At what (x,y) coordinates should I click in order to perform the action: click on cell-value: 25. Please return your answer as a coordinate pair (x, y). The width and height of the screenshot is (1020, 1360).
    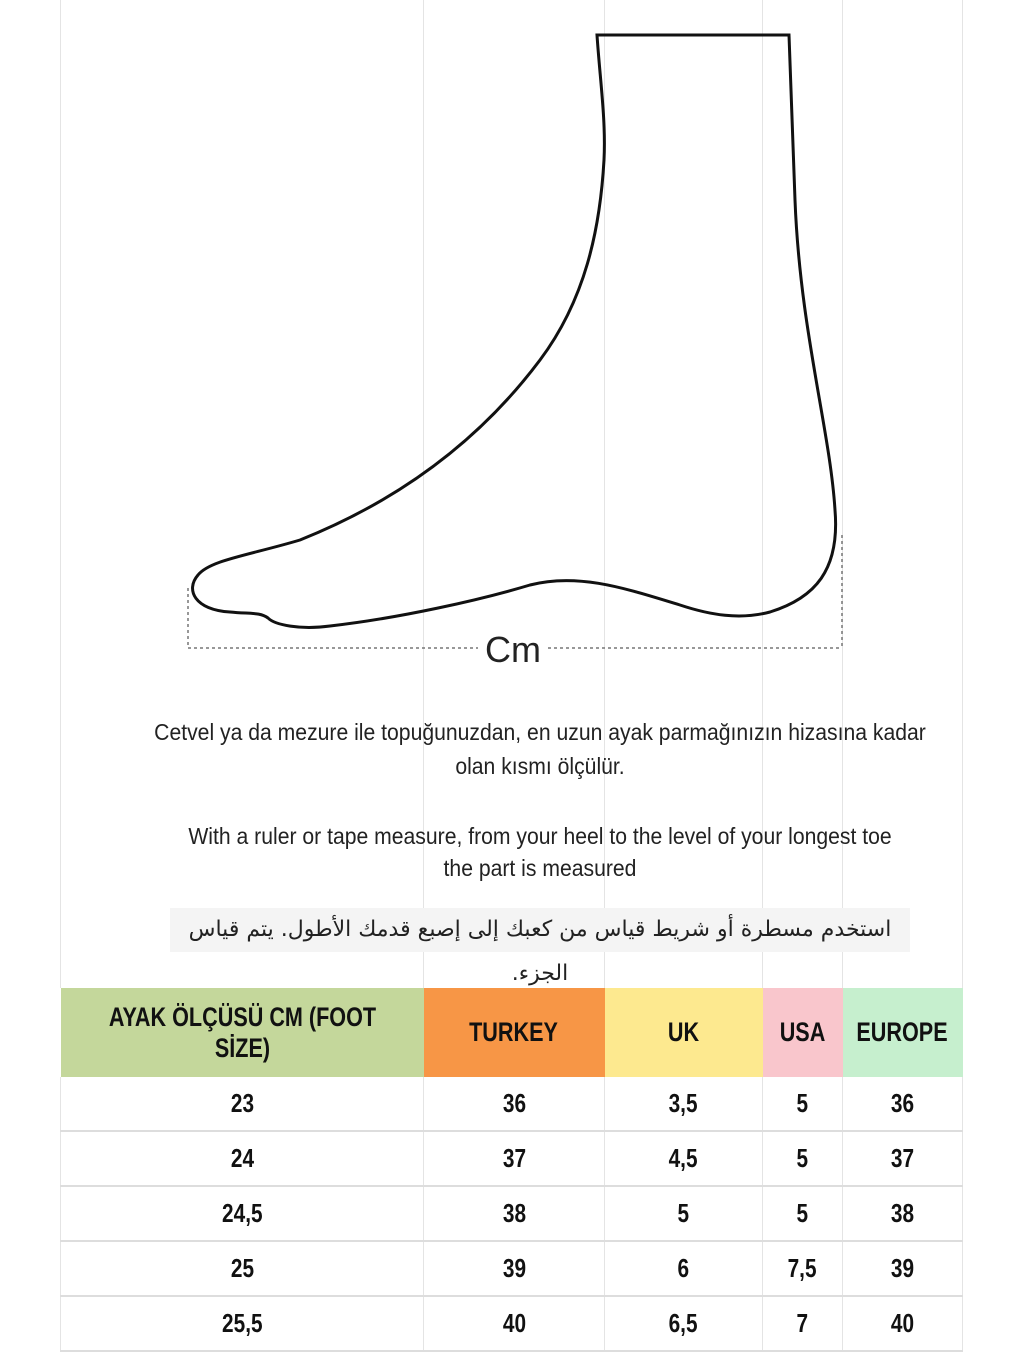
    Looking at the image, I should click on (242, 1268).